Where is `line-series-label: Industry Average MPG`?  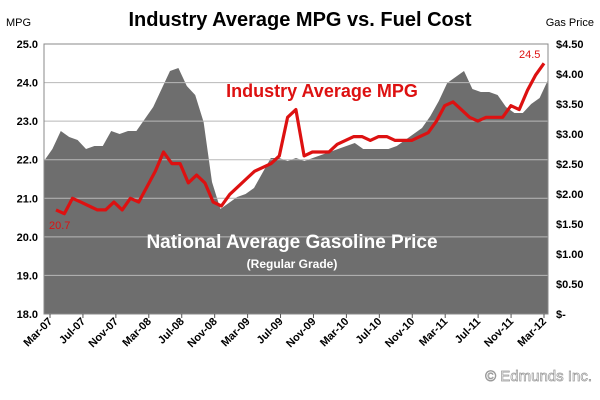
line-series-label: Industry Average MPG is located at coordinates (322, 91).